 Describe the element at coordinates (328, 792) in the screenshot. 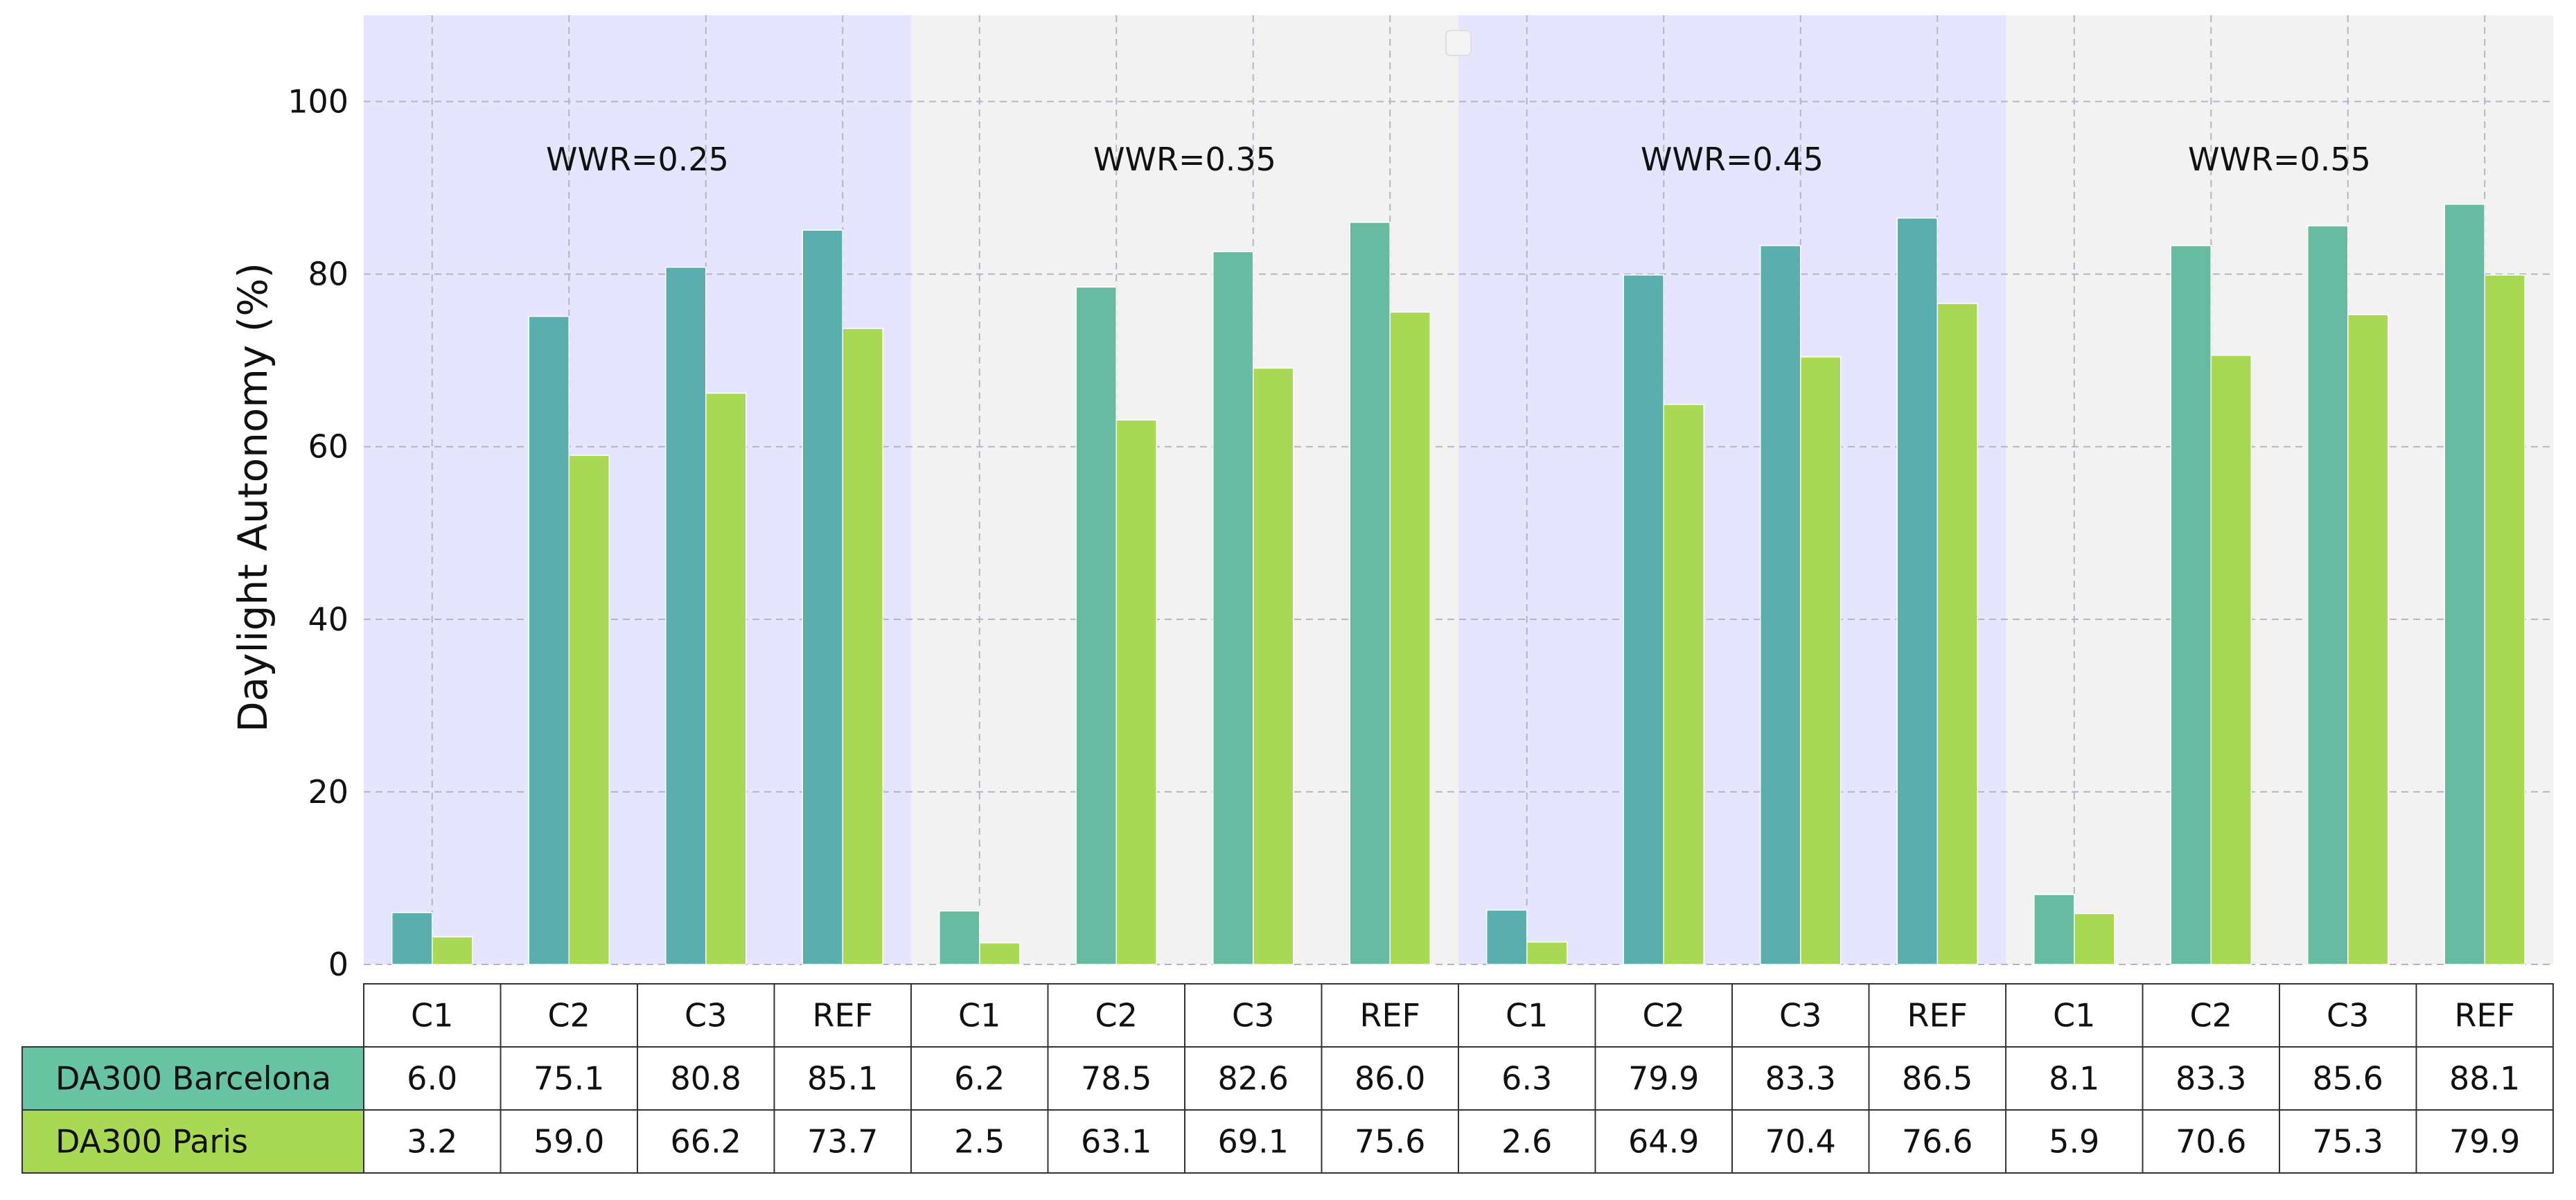

I see `y-tick-label-1: 20` at that location.